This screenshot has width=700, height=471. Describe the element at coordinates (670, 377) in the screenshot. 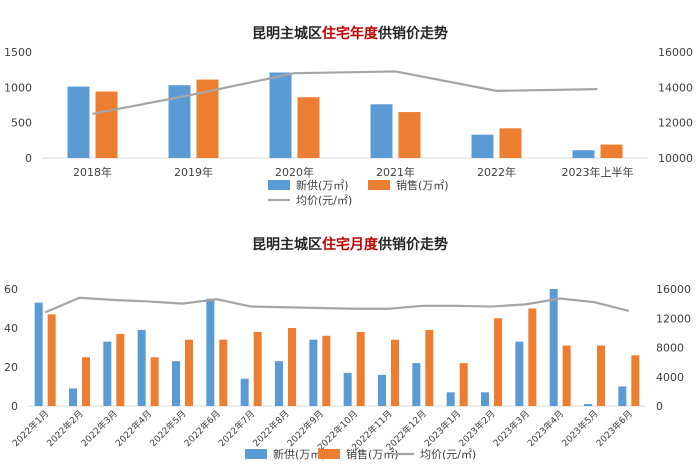

I see `y2-tick-label: 4000` at that location.